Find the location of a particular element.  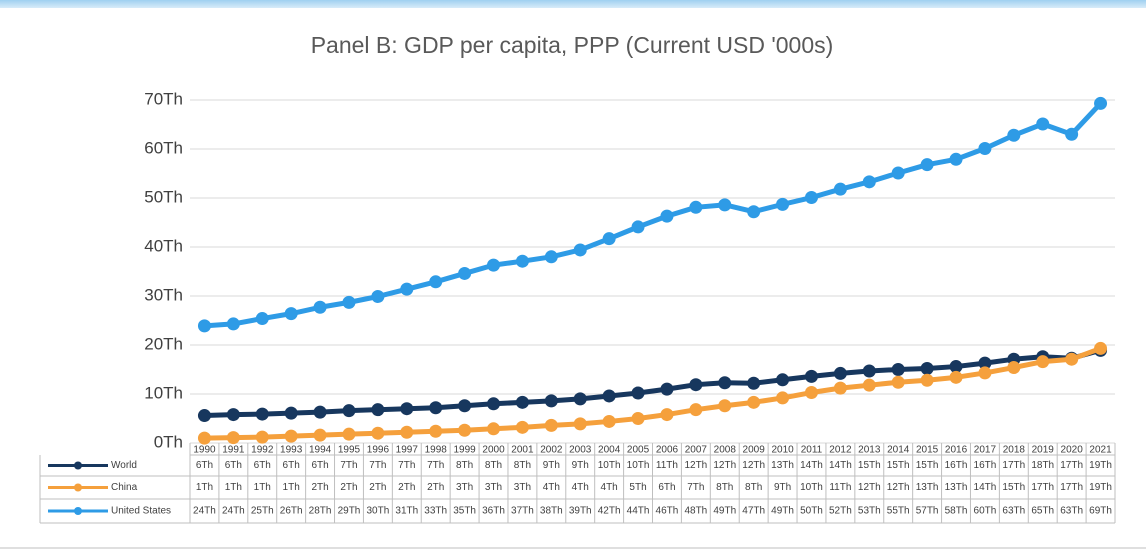

table-cell: 42Th is located at coordinates (609, 511).